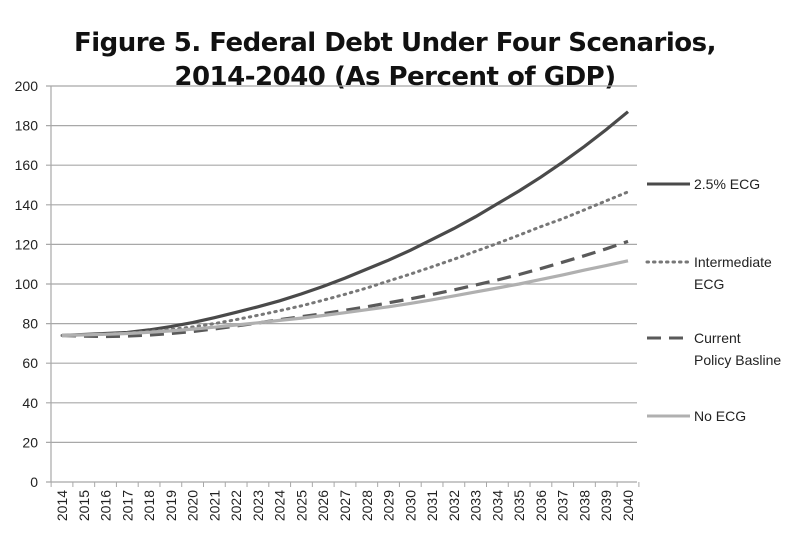  Describe the element at coordinates (214, 505) in the screenshot. I see `x-tick-label: 2021` at that location.